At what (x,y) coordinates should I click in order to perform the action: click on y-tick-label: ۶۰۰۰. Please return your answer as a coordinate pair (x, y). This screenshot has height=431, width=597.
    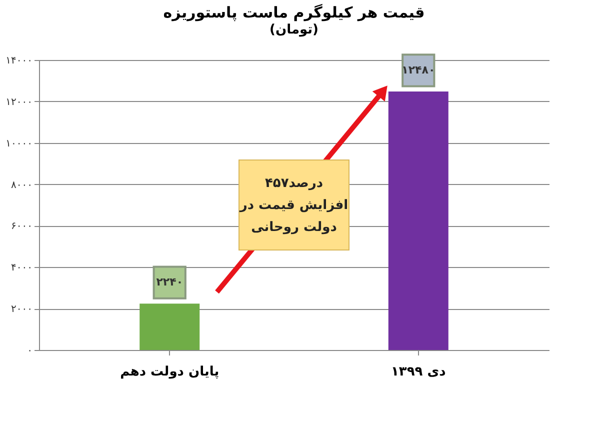
    Looking at the image, I should click on (21, 226).